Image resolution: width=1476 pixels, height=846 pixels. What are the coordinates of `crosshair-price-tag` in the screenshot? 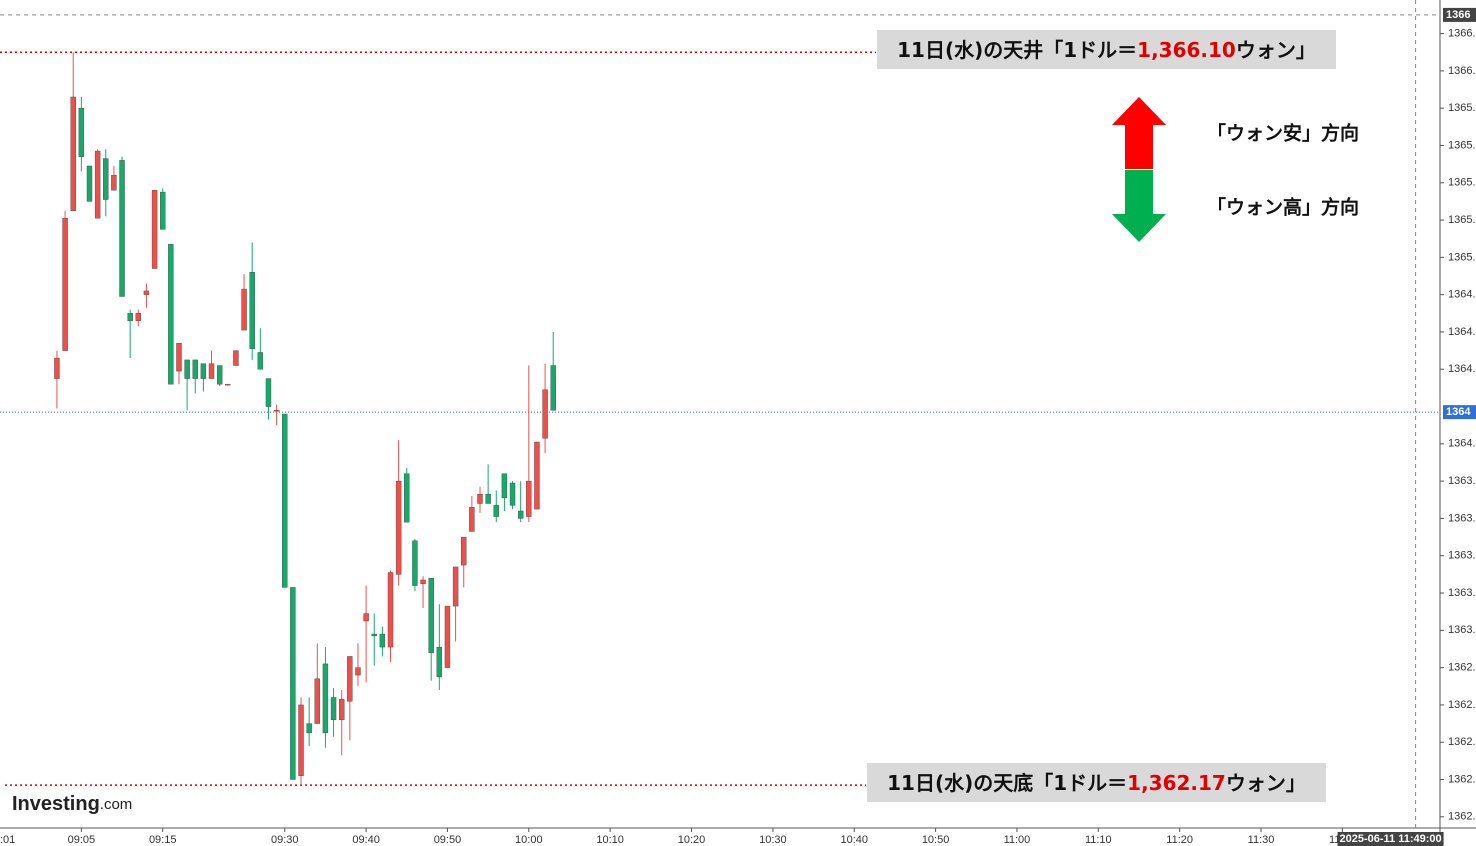 It's located at (1459, 14).